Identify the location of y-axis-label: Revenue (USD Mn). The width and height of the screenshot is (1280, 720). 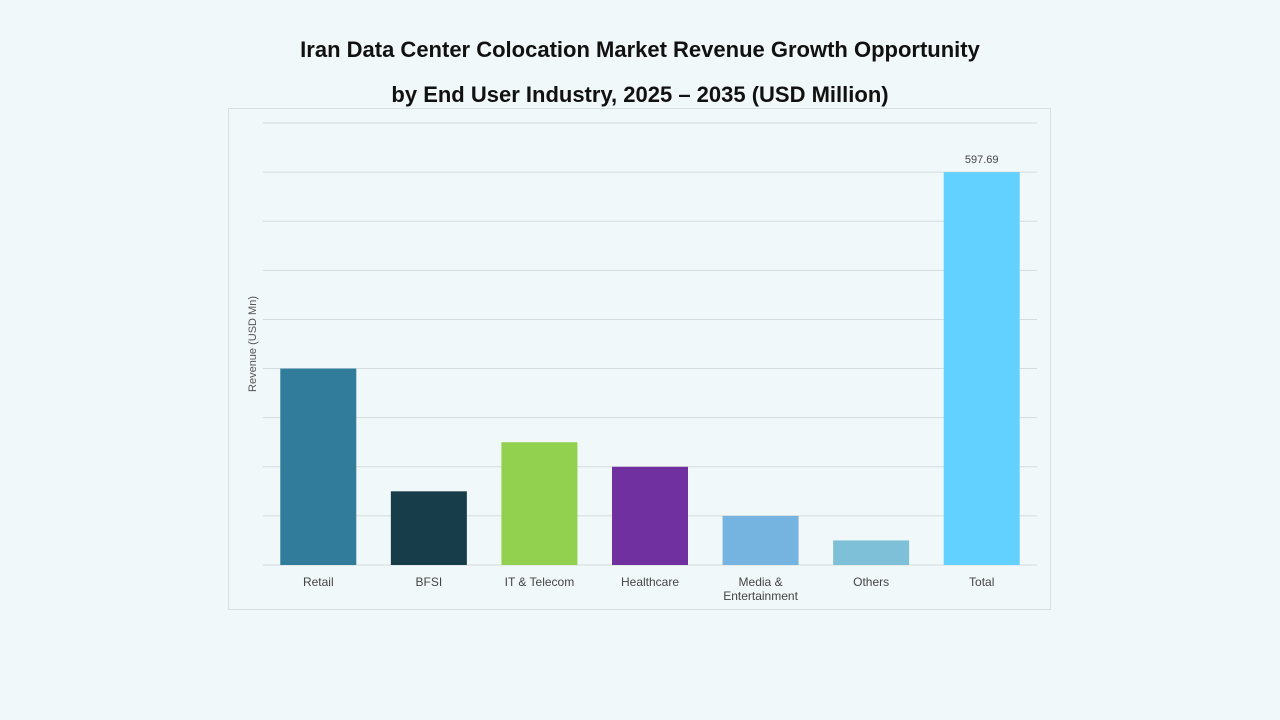
(253, 344).